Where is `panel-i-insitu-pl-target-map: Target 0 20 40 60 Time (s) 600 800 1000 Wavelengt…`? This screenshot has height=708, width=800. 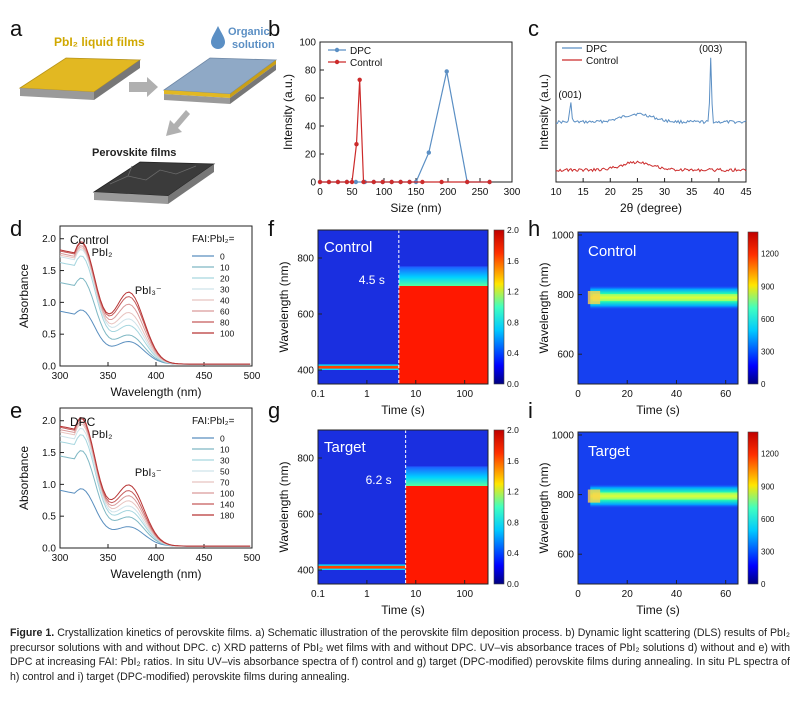 panel-i-insitu-pl-target-map: Target 0 20 40 60 Time (s) 600 800 1000 Wavelengt… is located at coordinates (658, 523).